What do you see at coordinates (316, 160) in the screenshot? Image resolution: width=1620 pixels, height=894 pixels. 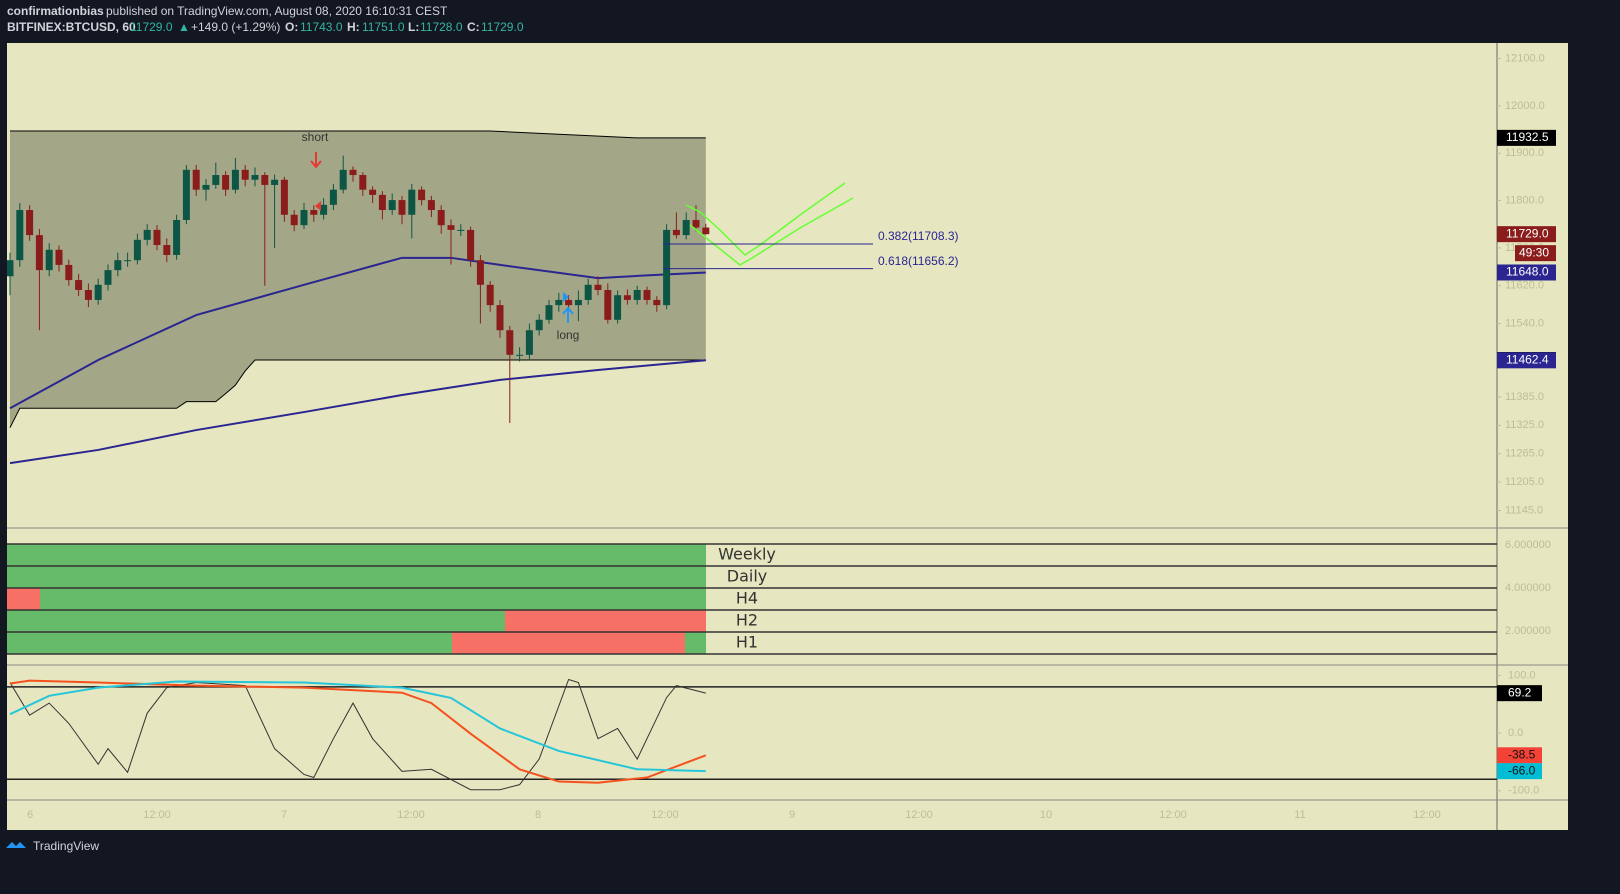 I see `short-arrow` at bounding box center [316, 160].